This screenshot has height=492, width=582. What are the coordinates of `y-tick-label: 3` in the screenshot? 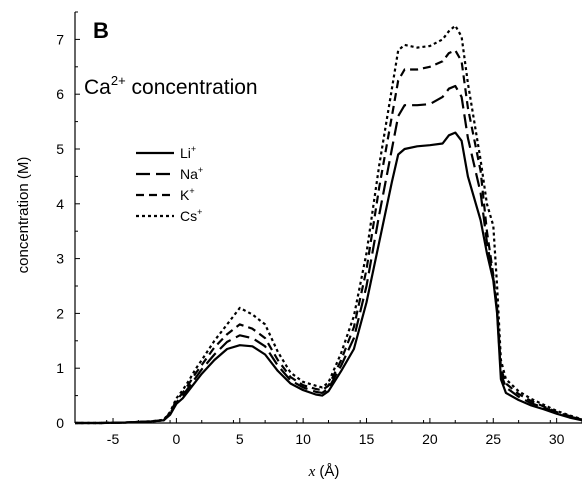 It's located at (60, 259).